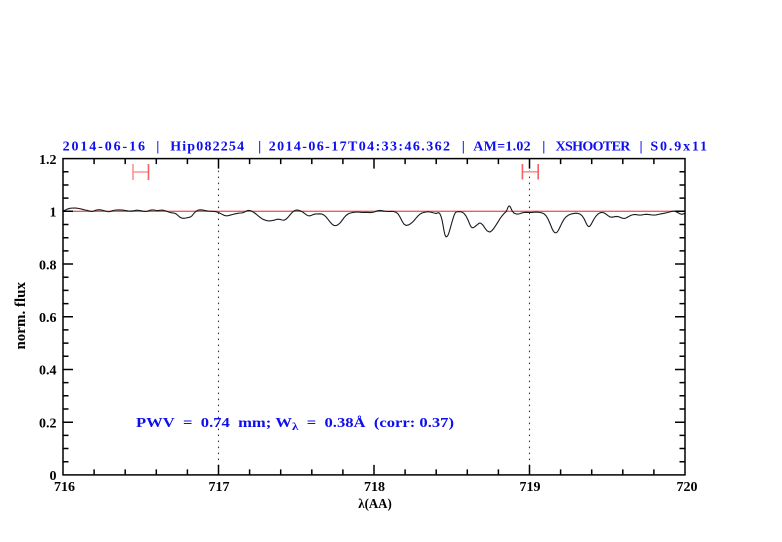 Image resolution: width=782 pixels, height=542 pixels. I want to click on svg-text: 0.6, so click(48, 318).